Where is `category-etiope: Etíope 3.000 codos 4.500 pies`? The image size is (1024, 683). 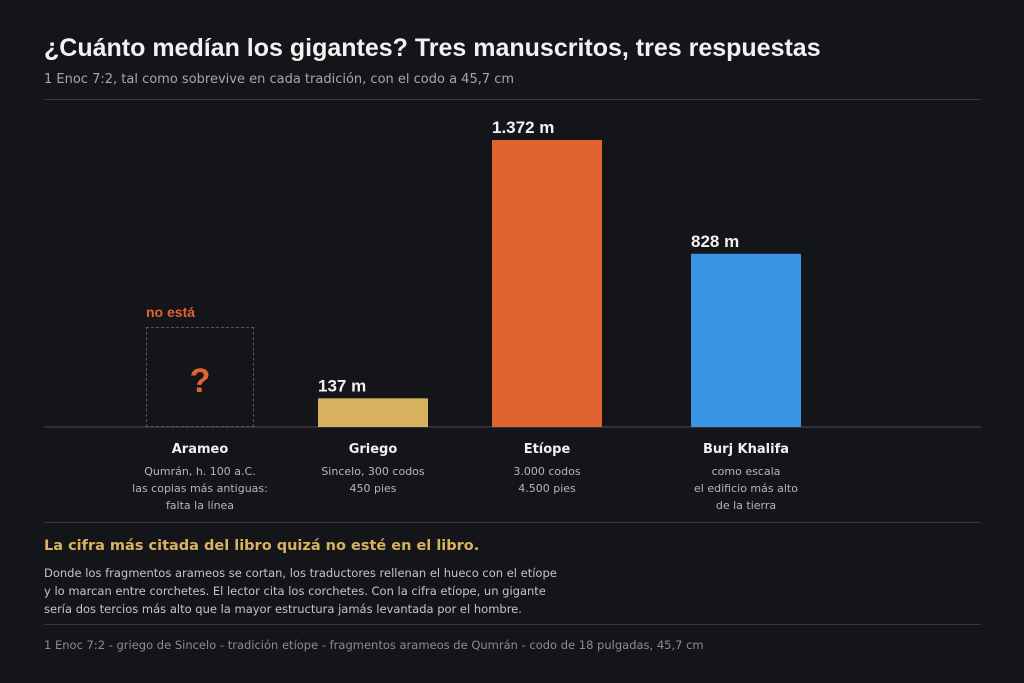
category-etiope: Etíope 3.000 codos 4.500 pies is located at coordinates (547, 469).